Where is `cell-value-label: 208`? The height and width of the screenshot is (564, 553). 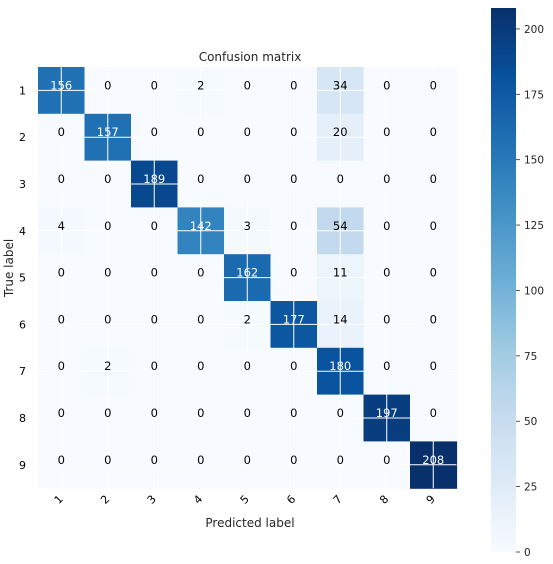 cell-value-label: 208 is located at coordinates (433, 460).